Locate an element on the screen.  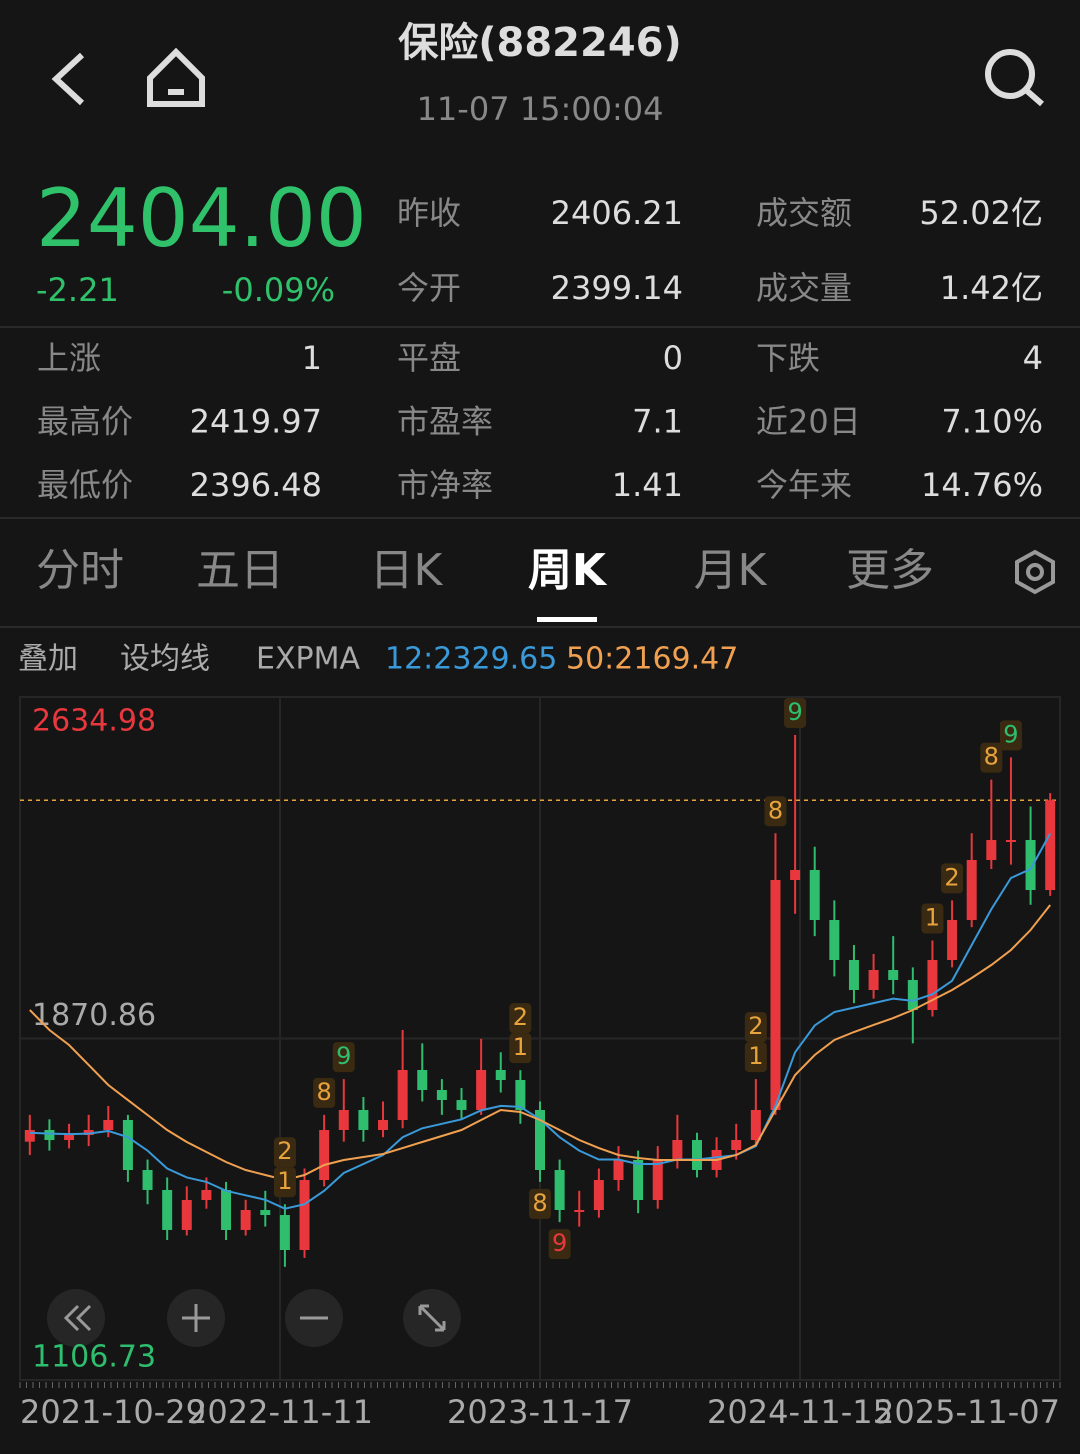
stat-label: 最高价 is located at coordinates (85, 422).